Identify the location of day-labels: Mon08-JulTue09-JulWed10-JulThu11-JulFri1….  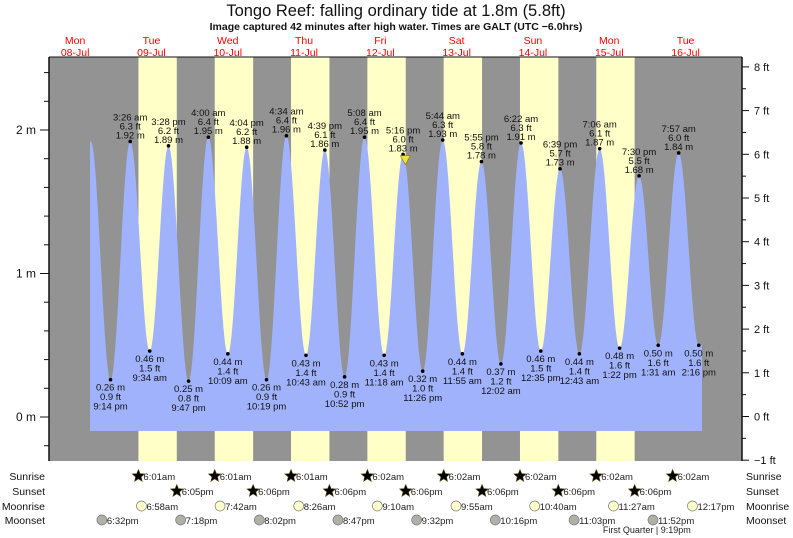
(380, 47).